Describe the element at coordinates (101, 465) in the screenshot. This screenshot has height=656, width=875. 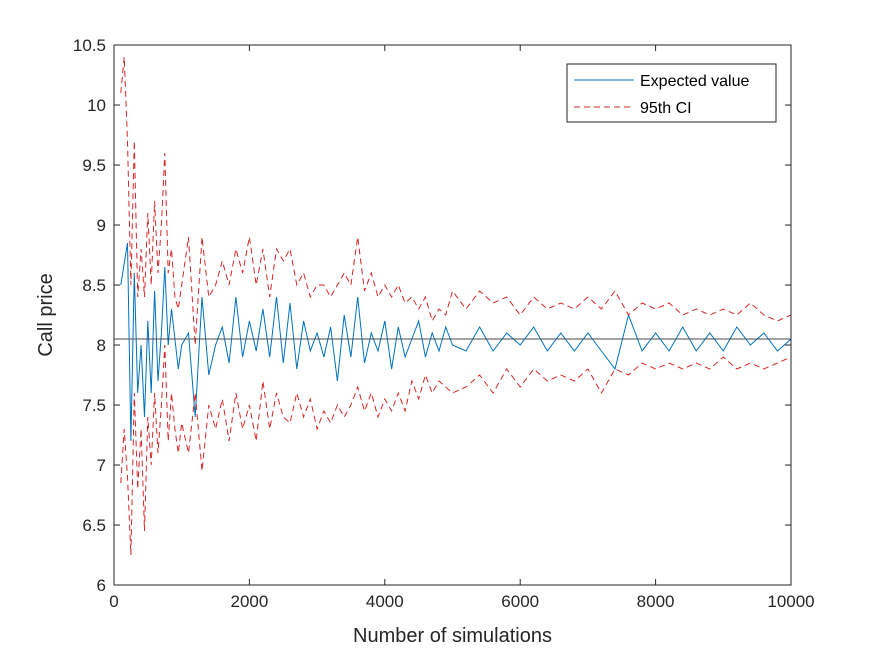
I see `y-tick-label: 7` at that location.